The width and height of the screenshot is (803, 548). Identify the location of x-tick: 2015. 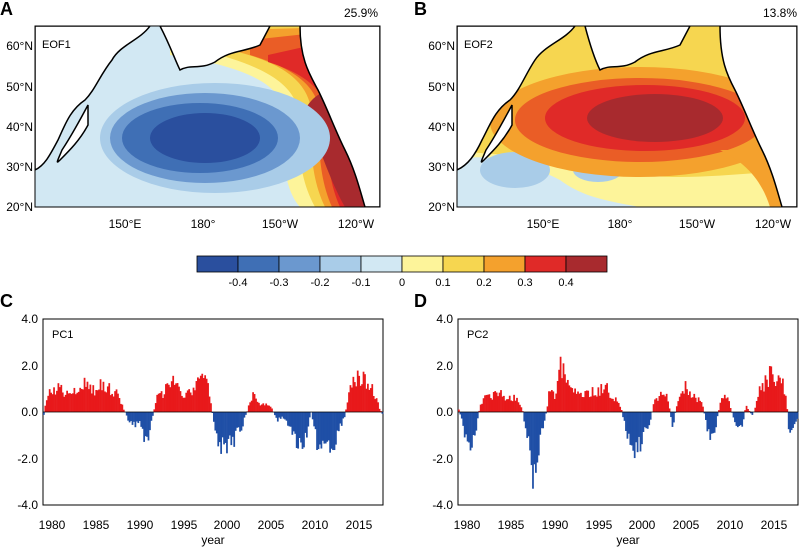
(774, 525).